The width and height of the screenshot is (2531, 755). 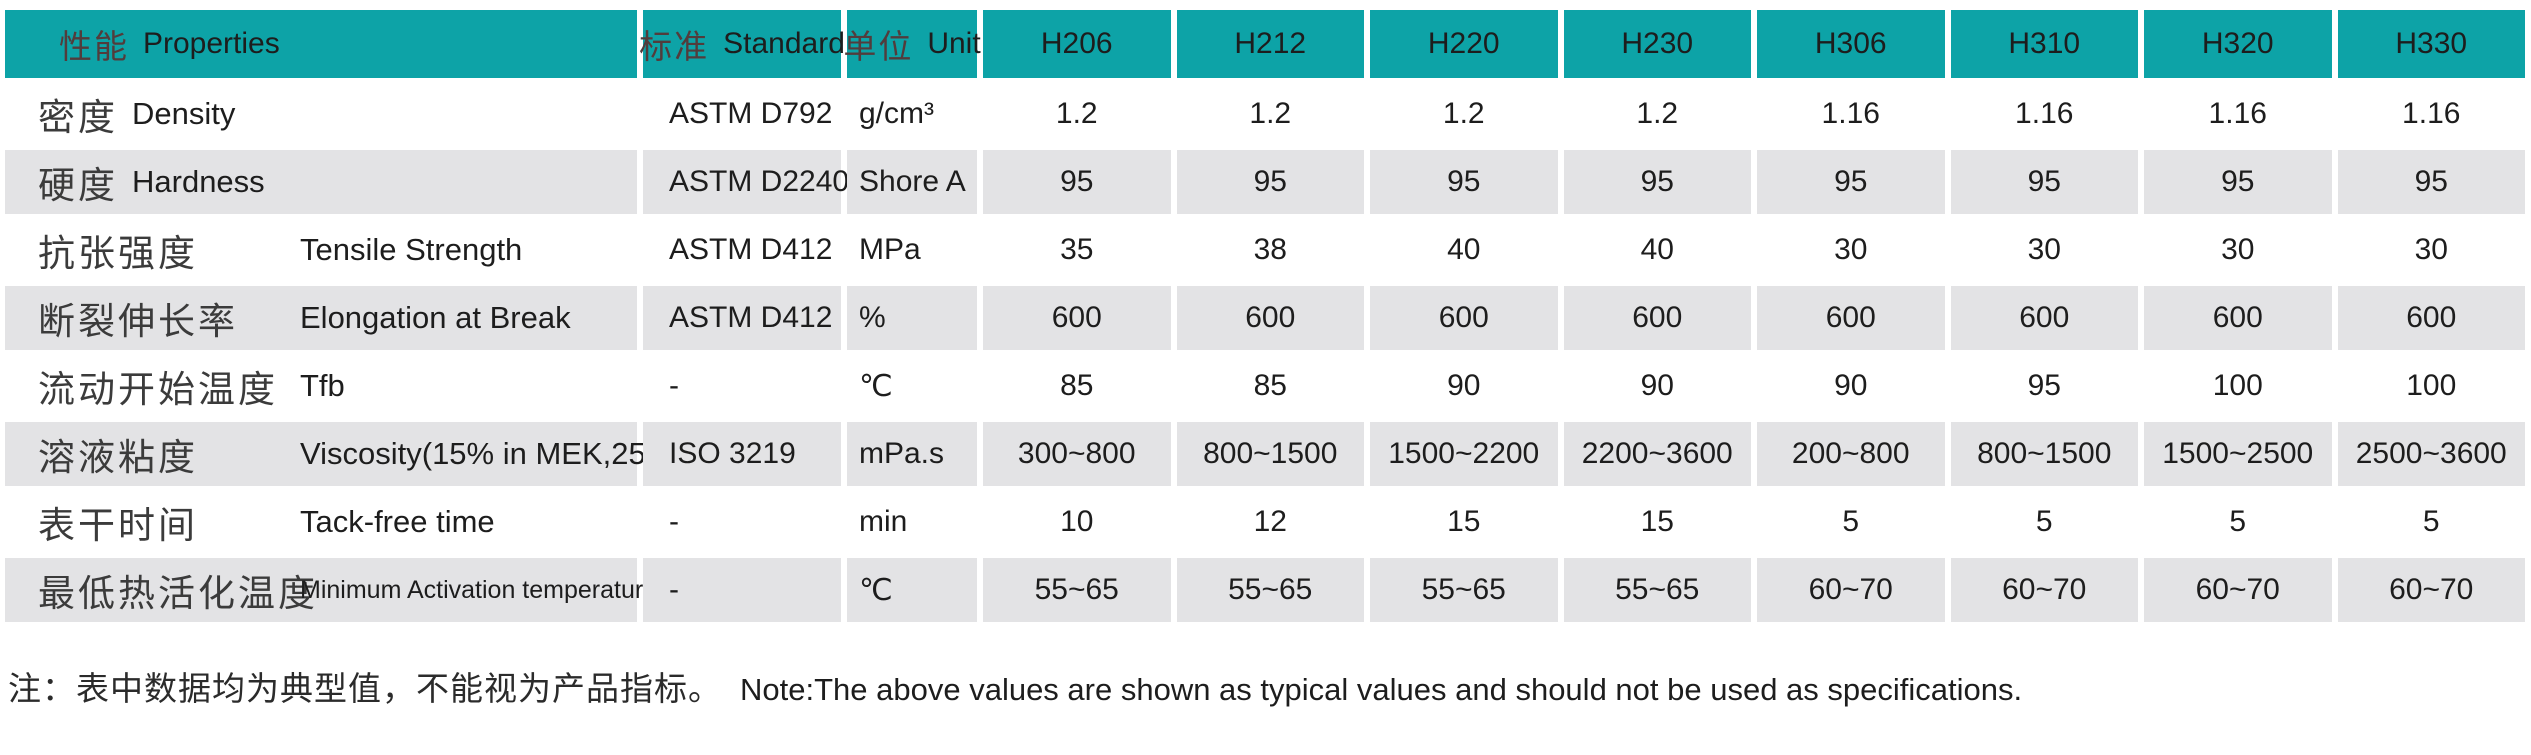 What do you see at coordinates (1077, 250) in the screenshot?
I see `row-value: 35` at bounding box center [1077, 250].